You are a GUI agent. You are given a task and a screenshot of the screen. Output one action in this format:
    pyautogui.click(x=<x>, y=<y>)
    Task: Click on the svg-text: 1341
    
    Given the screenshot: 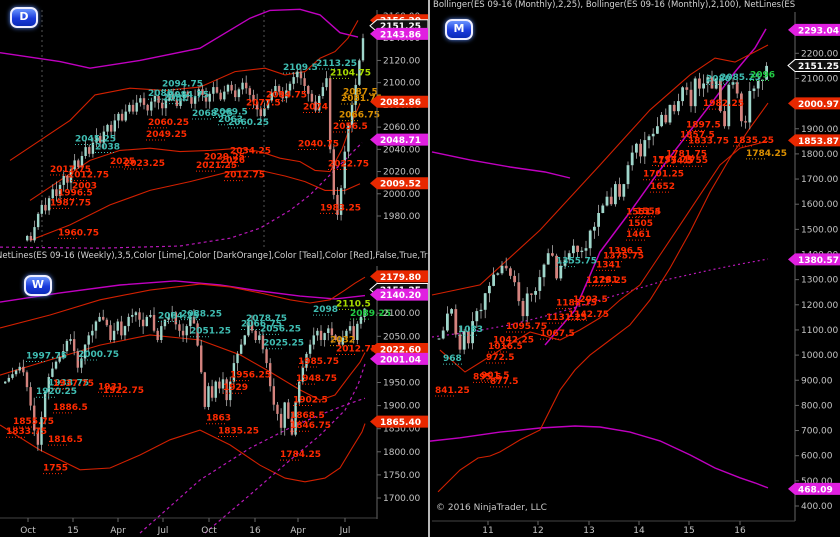 What is the action you would take?
    pyautogui.click(x=608, y=265)
    